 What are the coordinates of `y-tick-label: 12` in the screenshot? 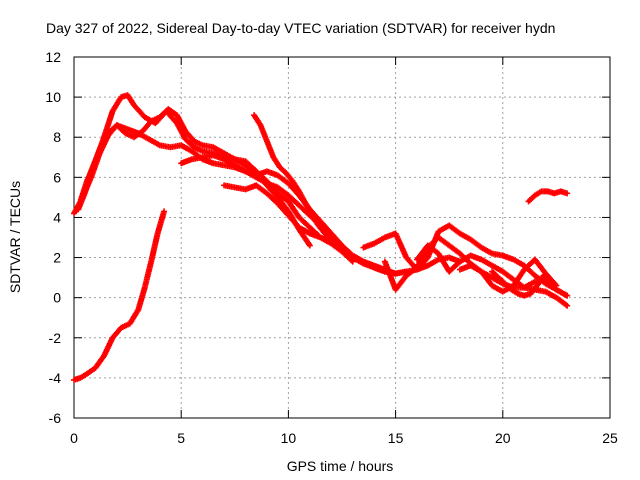 It's located at (53, 57).